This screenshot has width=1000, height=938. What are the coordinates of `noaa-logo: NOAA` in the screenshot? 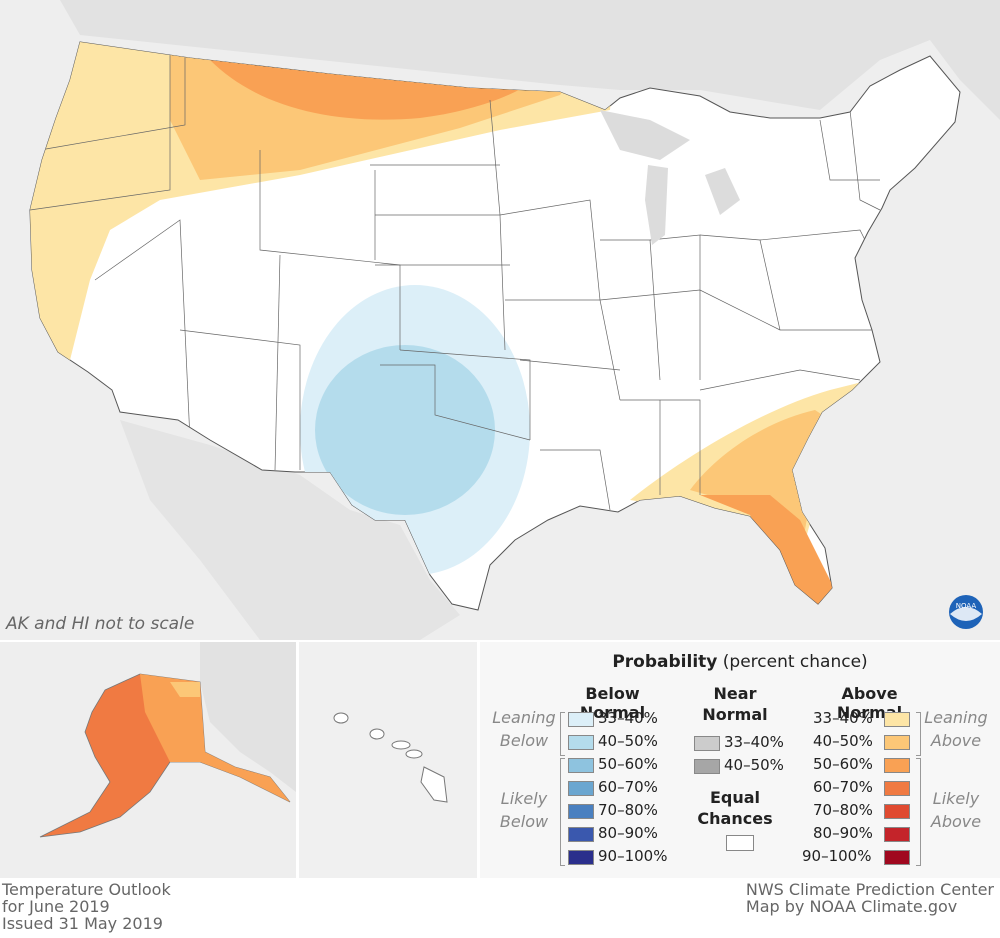 It's located at (966, 612).